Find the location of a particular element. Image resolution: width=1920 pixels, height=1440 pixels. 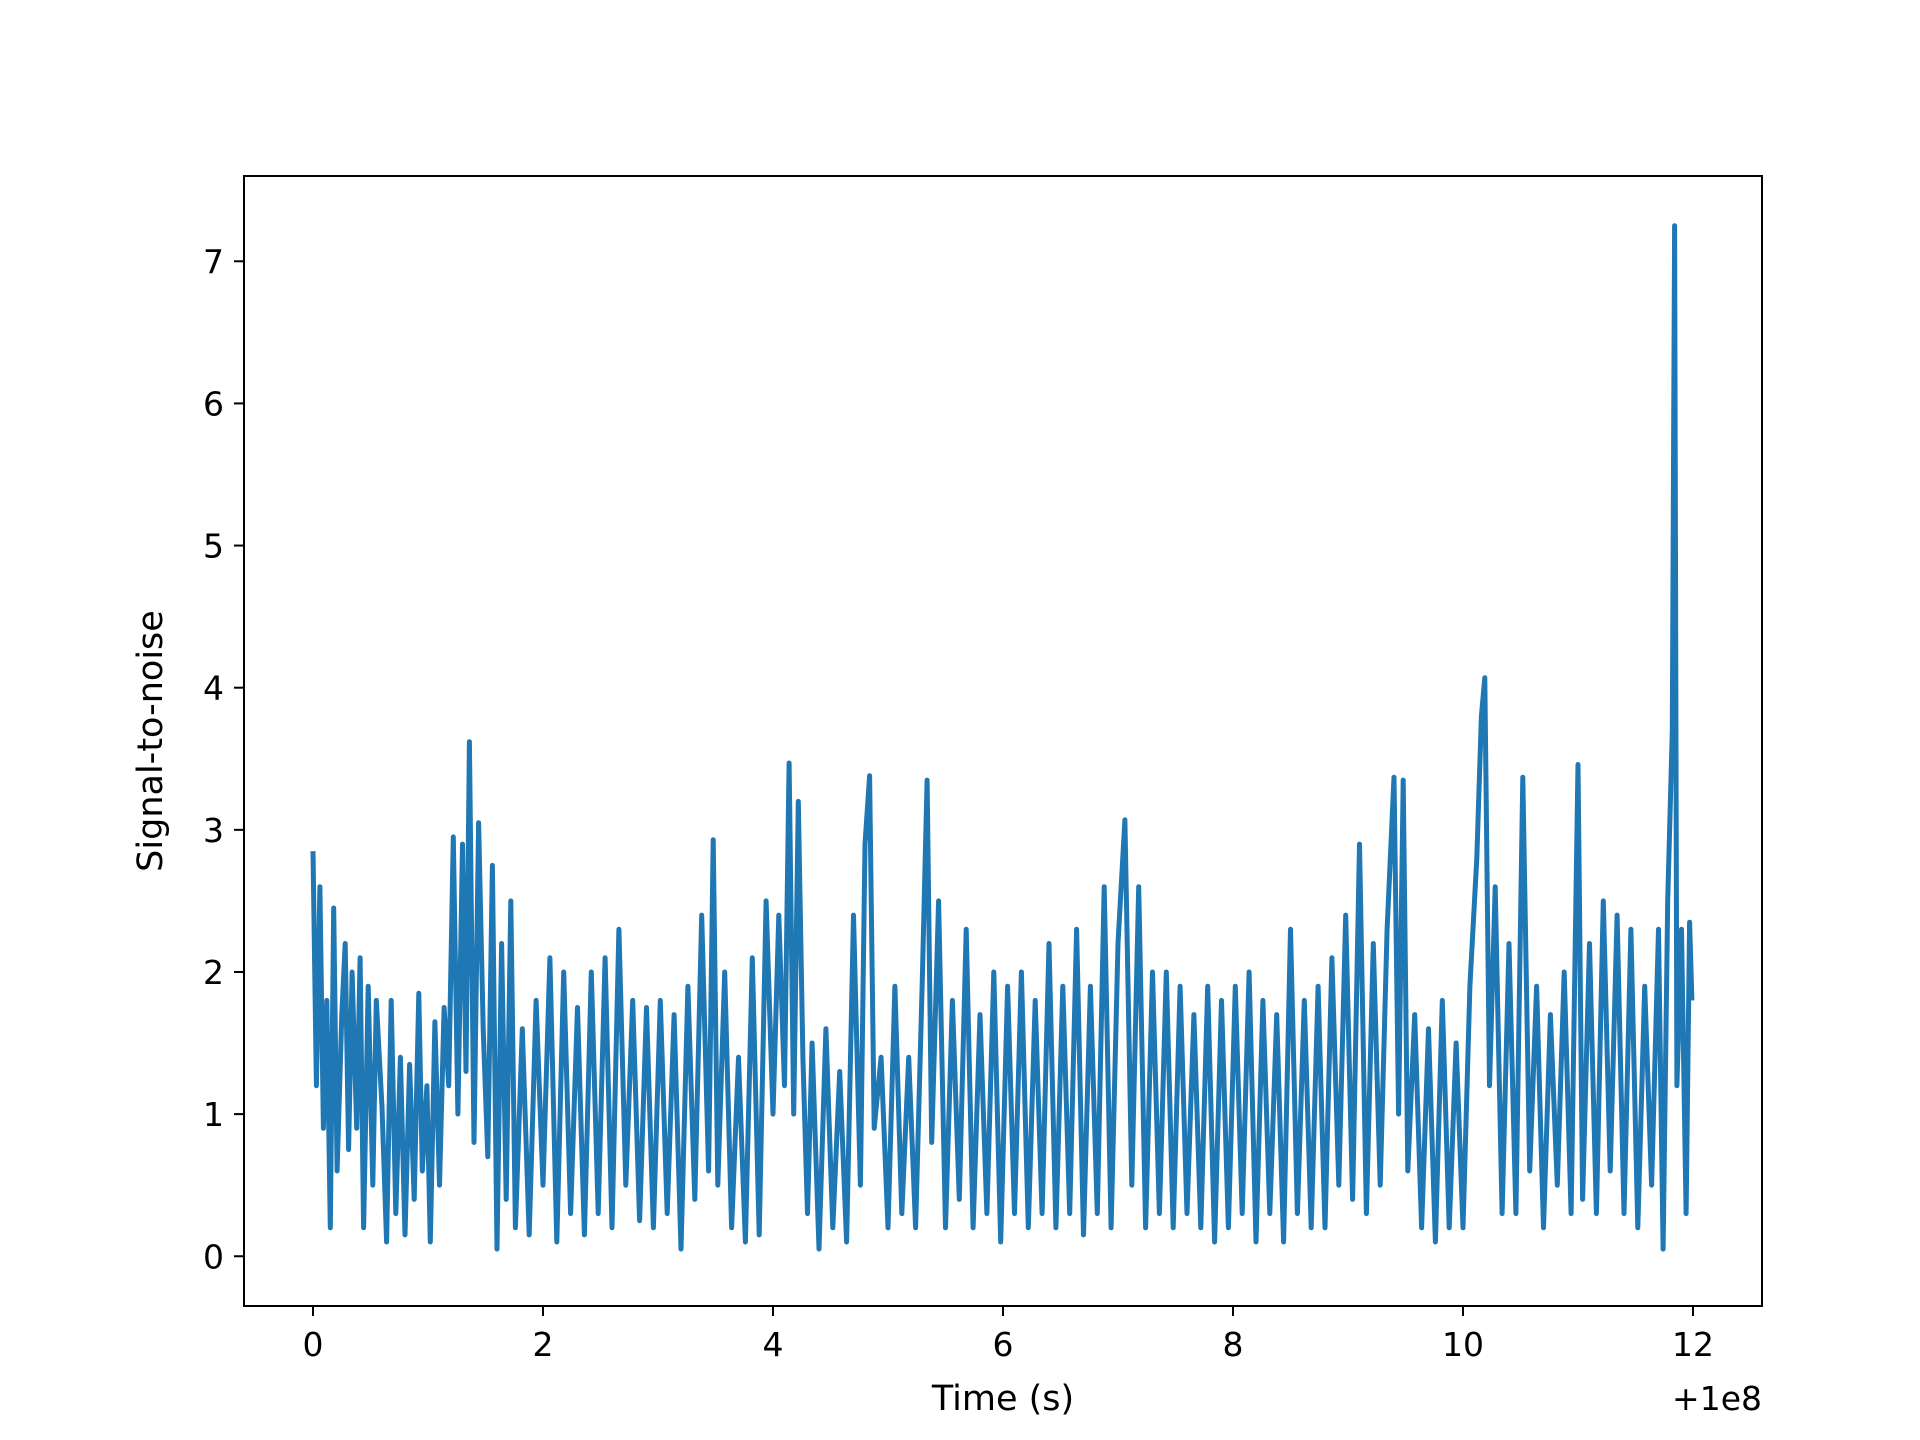

y-tick-label: 4 is located at coordinates (213, 688).